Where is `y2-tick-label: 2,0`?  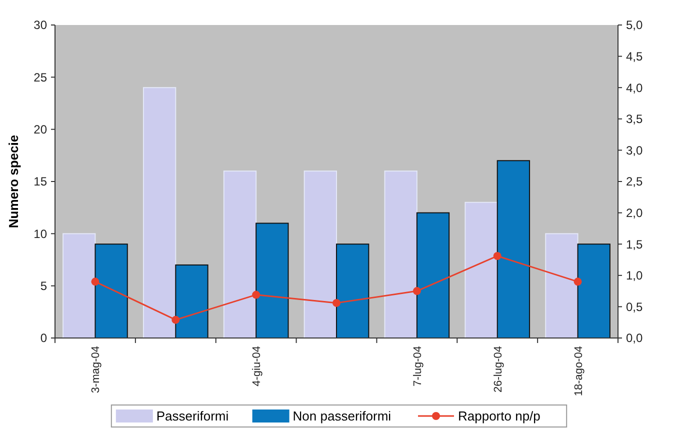 y2-tick-label: 2,0 is located at coordinates (635, 213).